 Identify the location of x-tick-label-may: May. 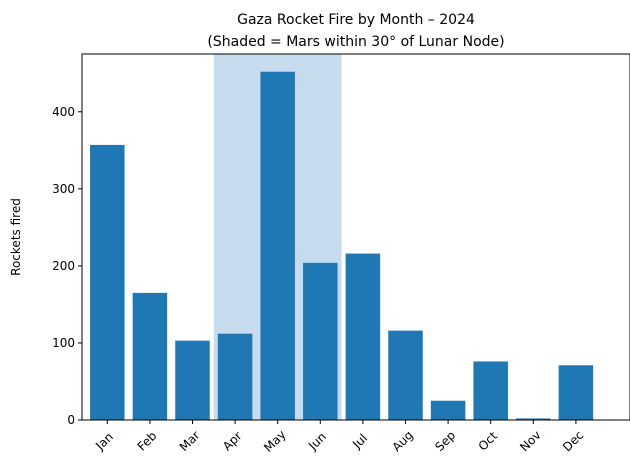
(274, 440).